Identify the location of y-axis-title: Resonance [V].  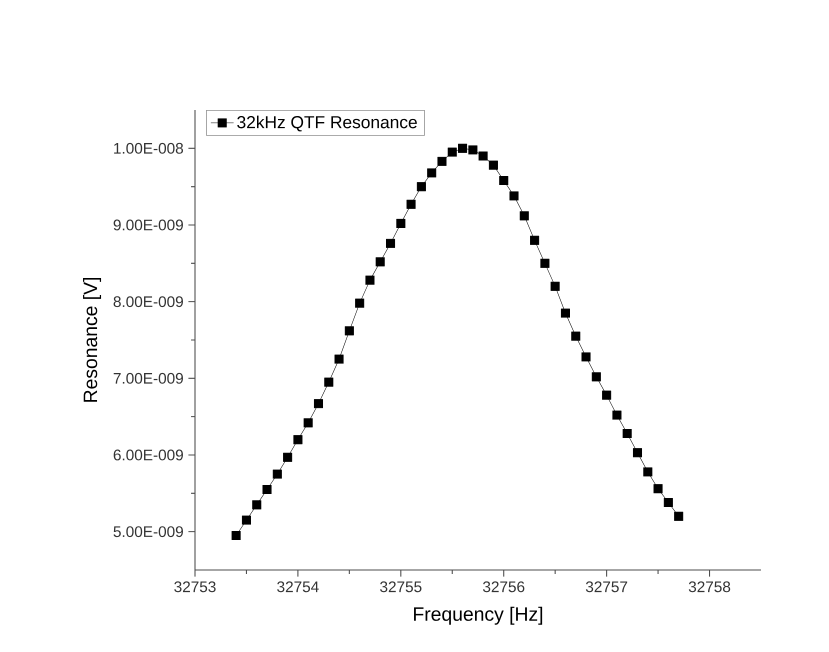
(92, 340).